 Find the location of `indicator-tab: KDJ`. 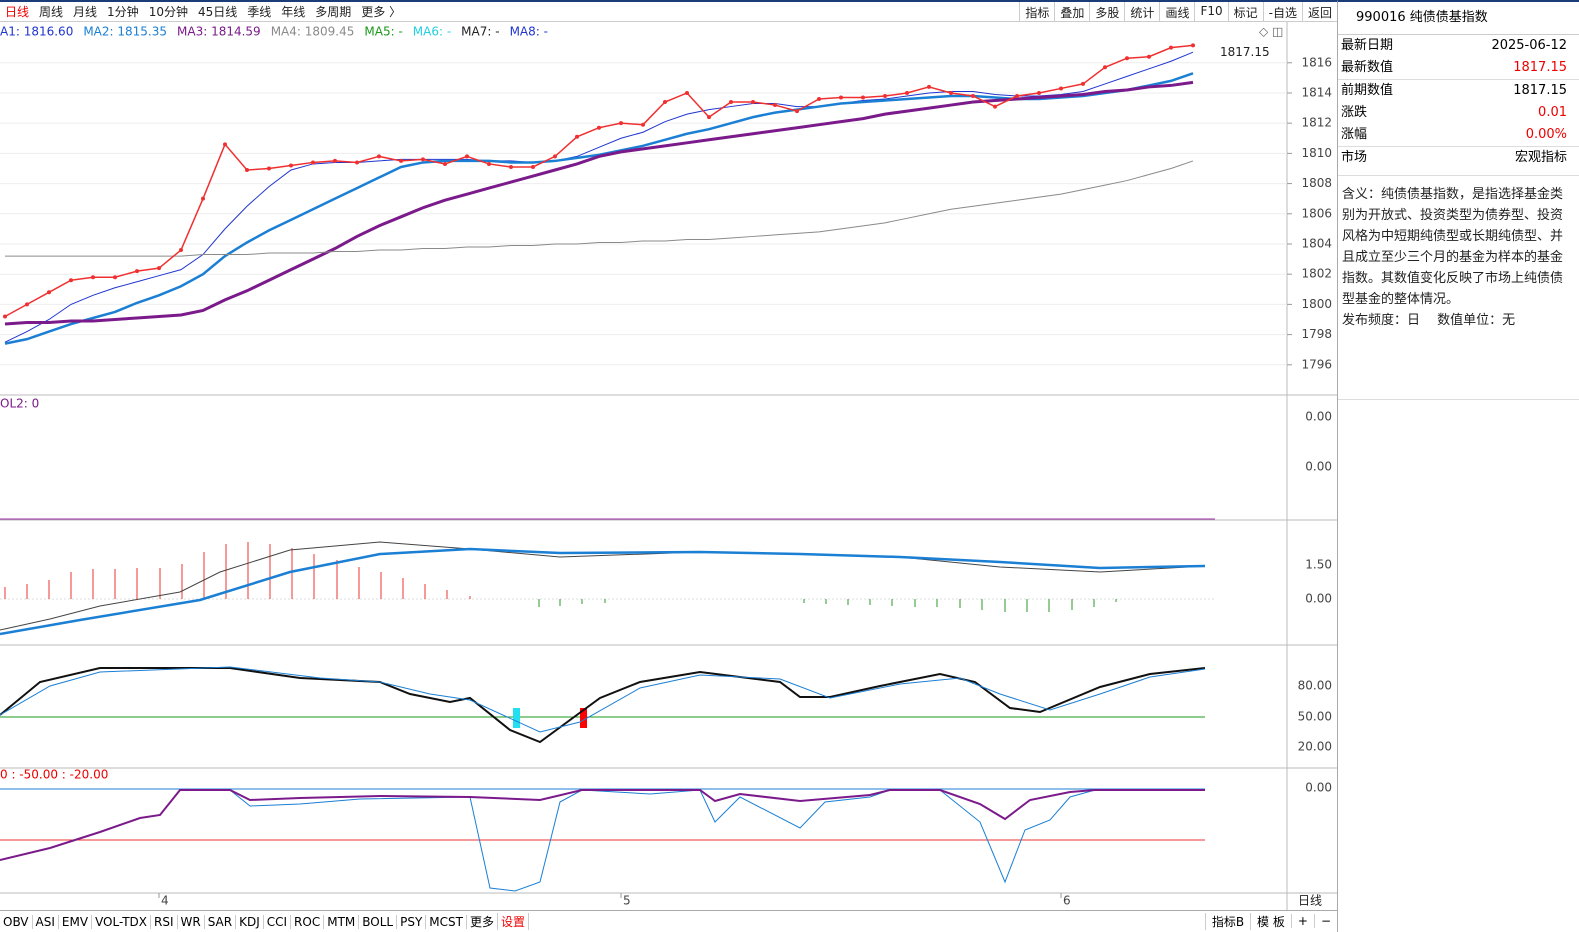

indicator-tab: KDJ is located at coordinates (250, 921).